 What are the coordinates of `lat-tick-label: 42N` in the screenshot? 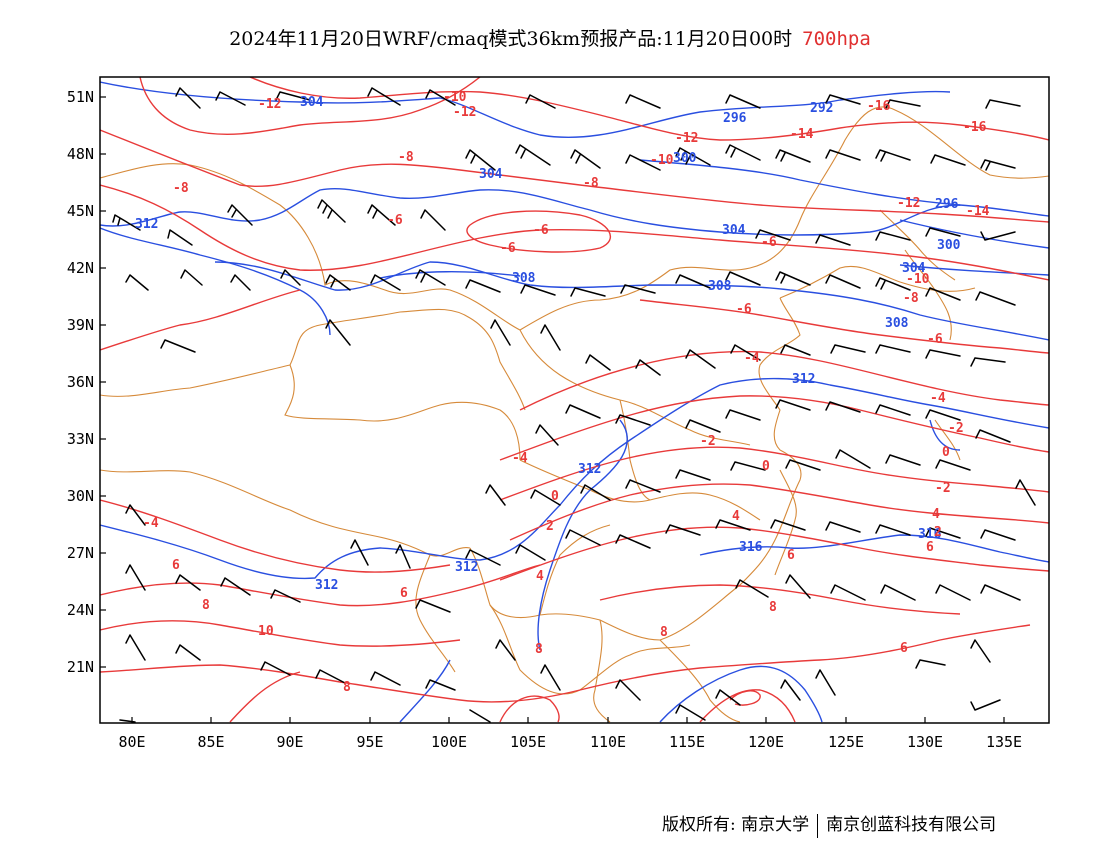 It's located at (80, 268).